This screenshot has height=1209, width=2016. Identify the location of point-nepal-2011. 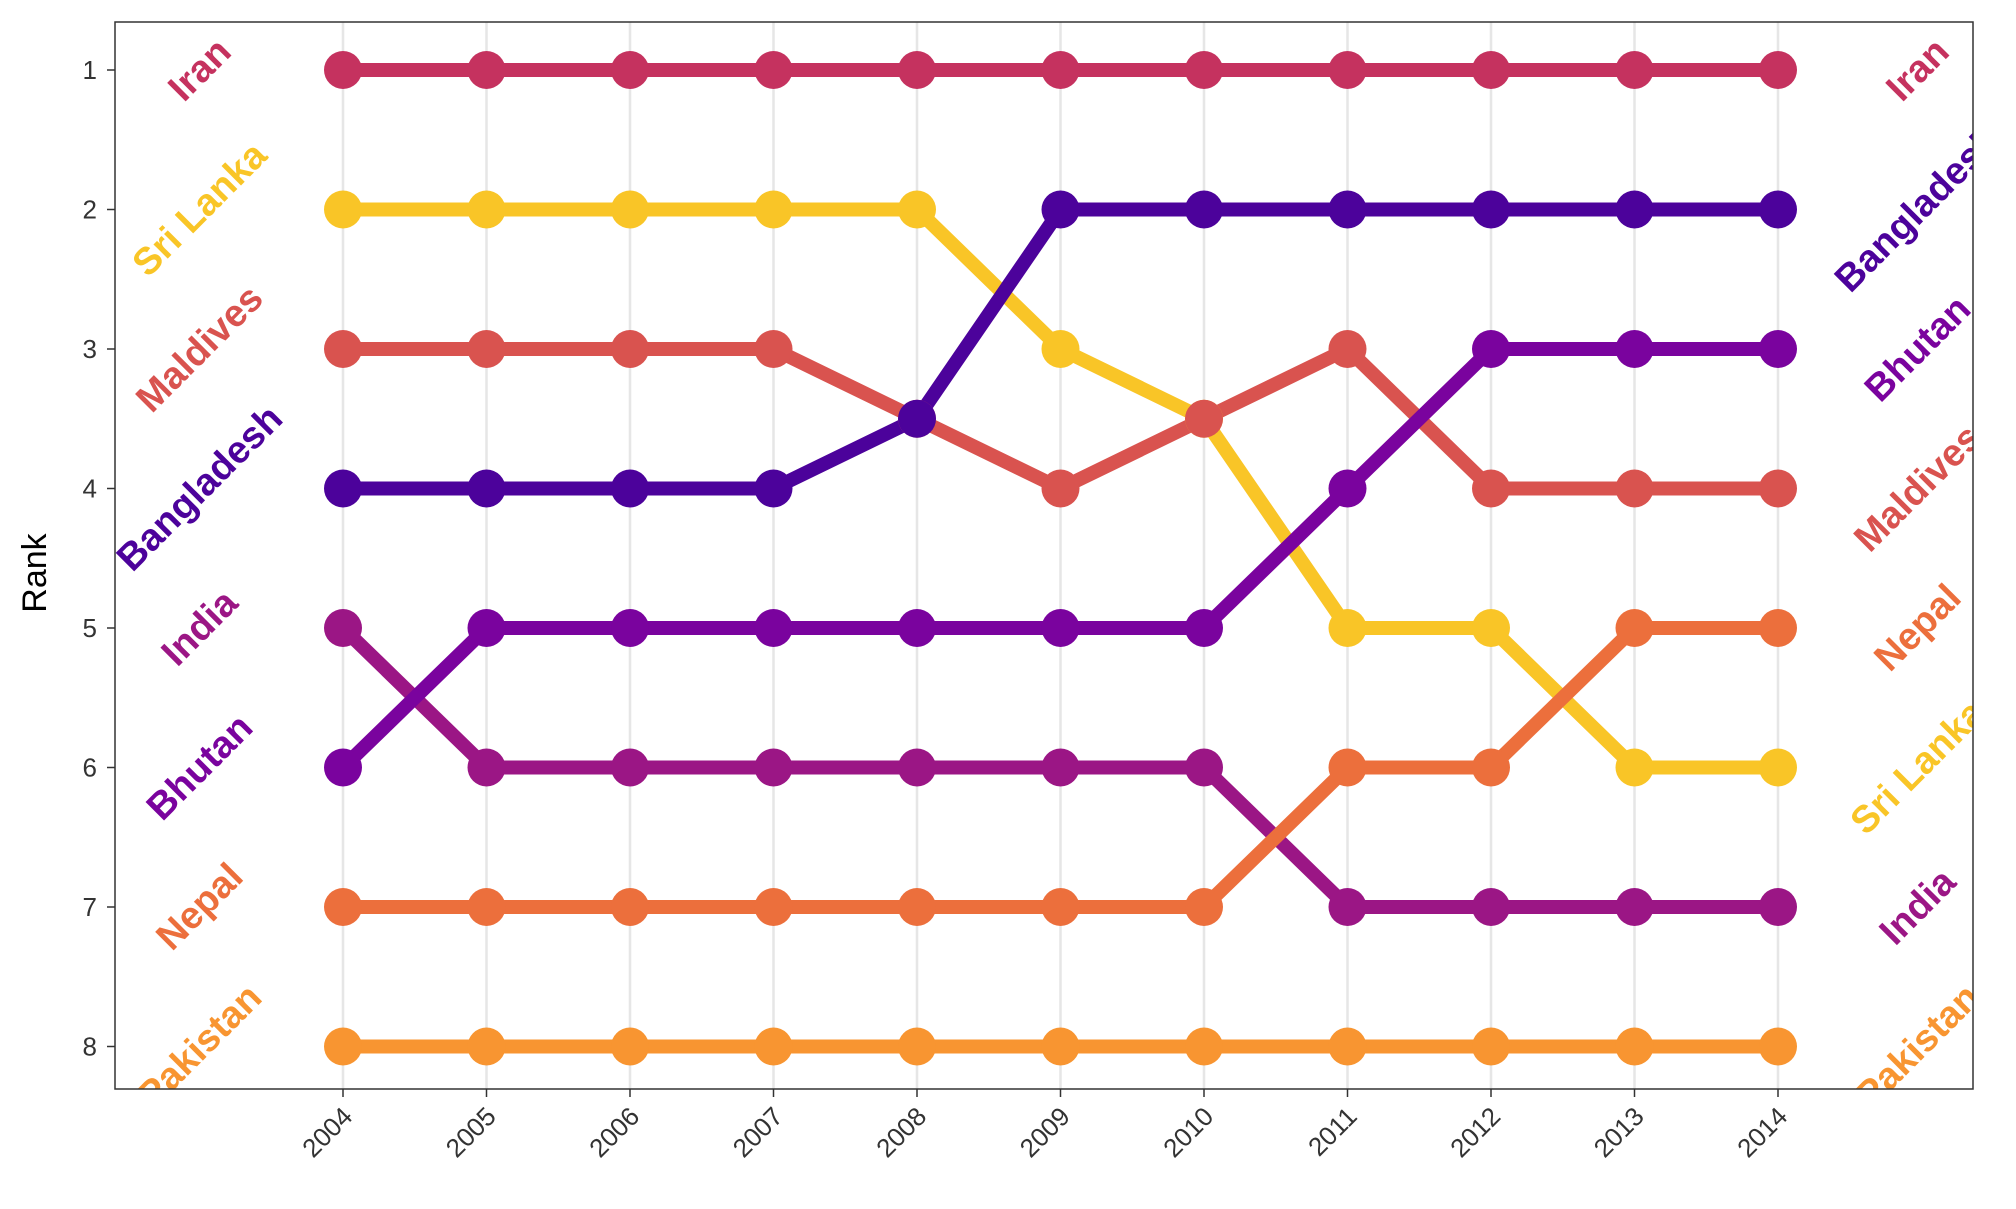
(1347, 767).